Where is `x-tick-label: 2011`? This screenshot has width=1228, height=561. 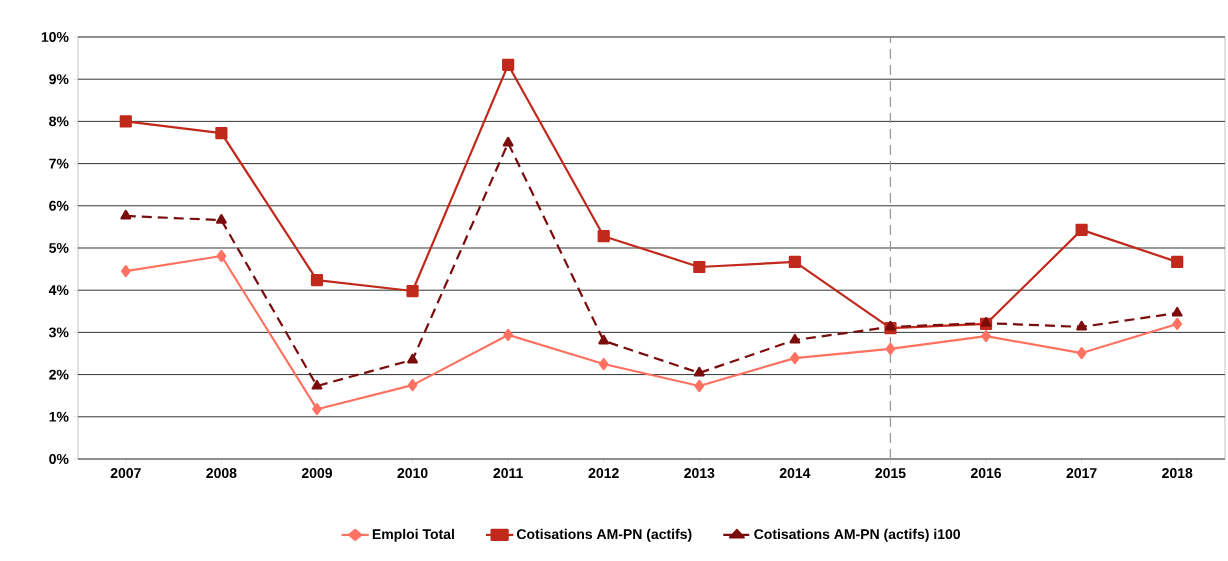
x-tick-label: 2011 is located at coordinates (508, 473).